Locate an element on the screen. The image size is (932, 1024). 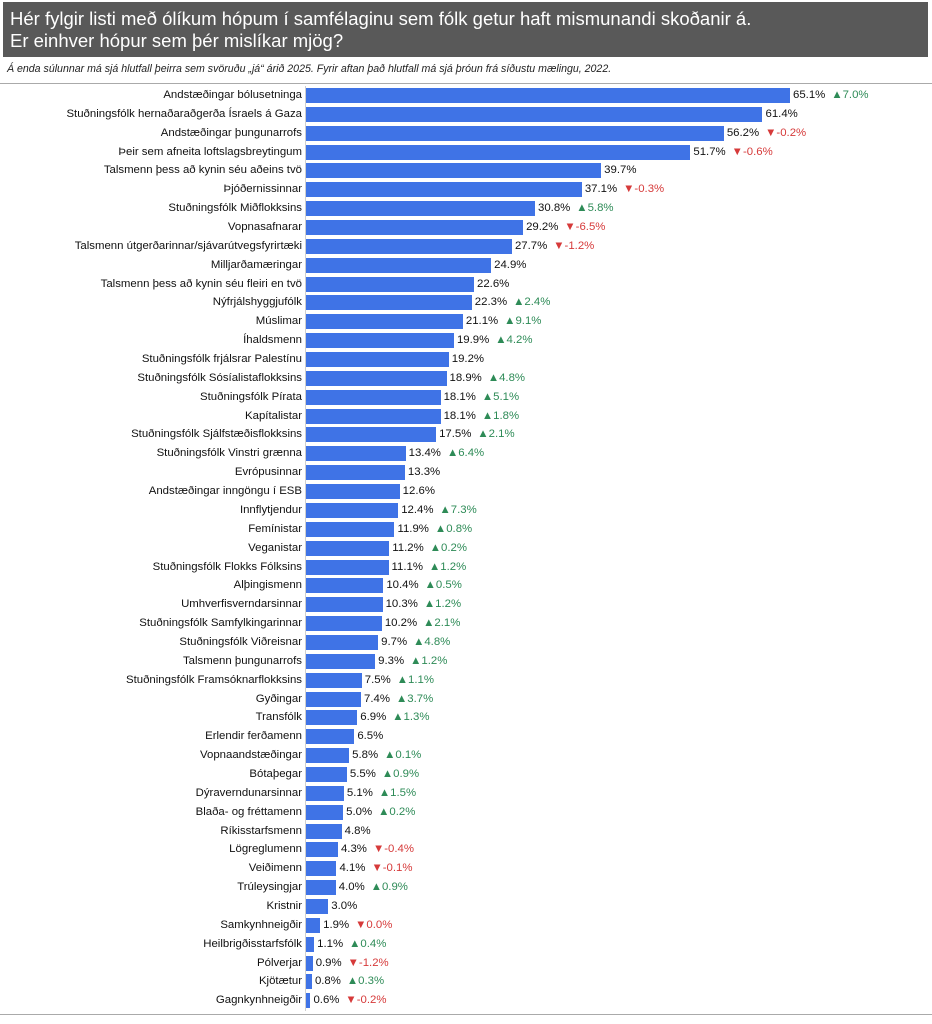
change-up-label: ▲1.5% is located at coordinates (397, 792).